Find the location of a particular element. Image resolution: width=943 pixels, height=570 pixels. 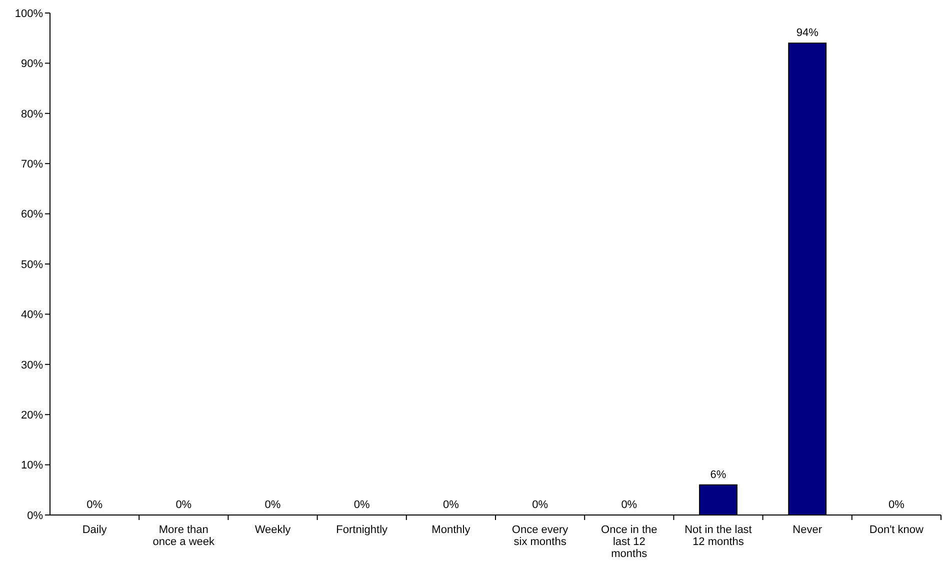

x-tick-label: Once in the last 12 months is located at coordinates (629, 542).